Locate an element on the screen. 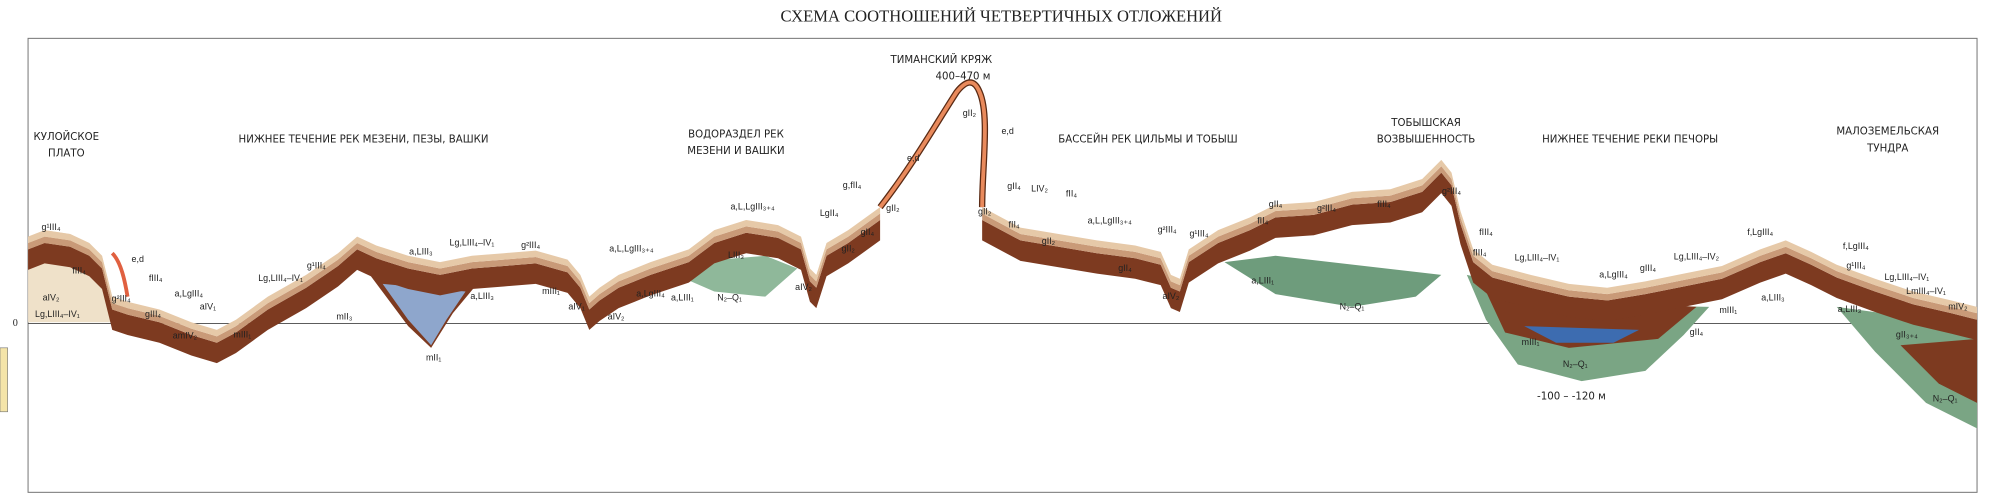 This screenshot has width=2000, height=500. region-label: ПЛАТО is located at coordinates (66, 153).